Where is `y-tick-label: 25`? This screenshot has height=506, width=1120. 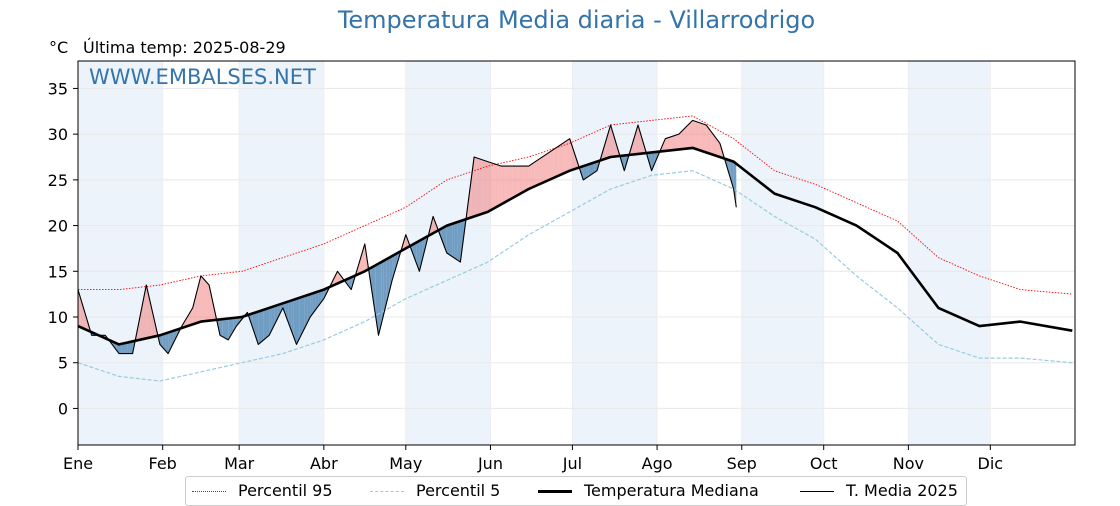 y-tick-label: 25 is located at coordinates (58, 180).